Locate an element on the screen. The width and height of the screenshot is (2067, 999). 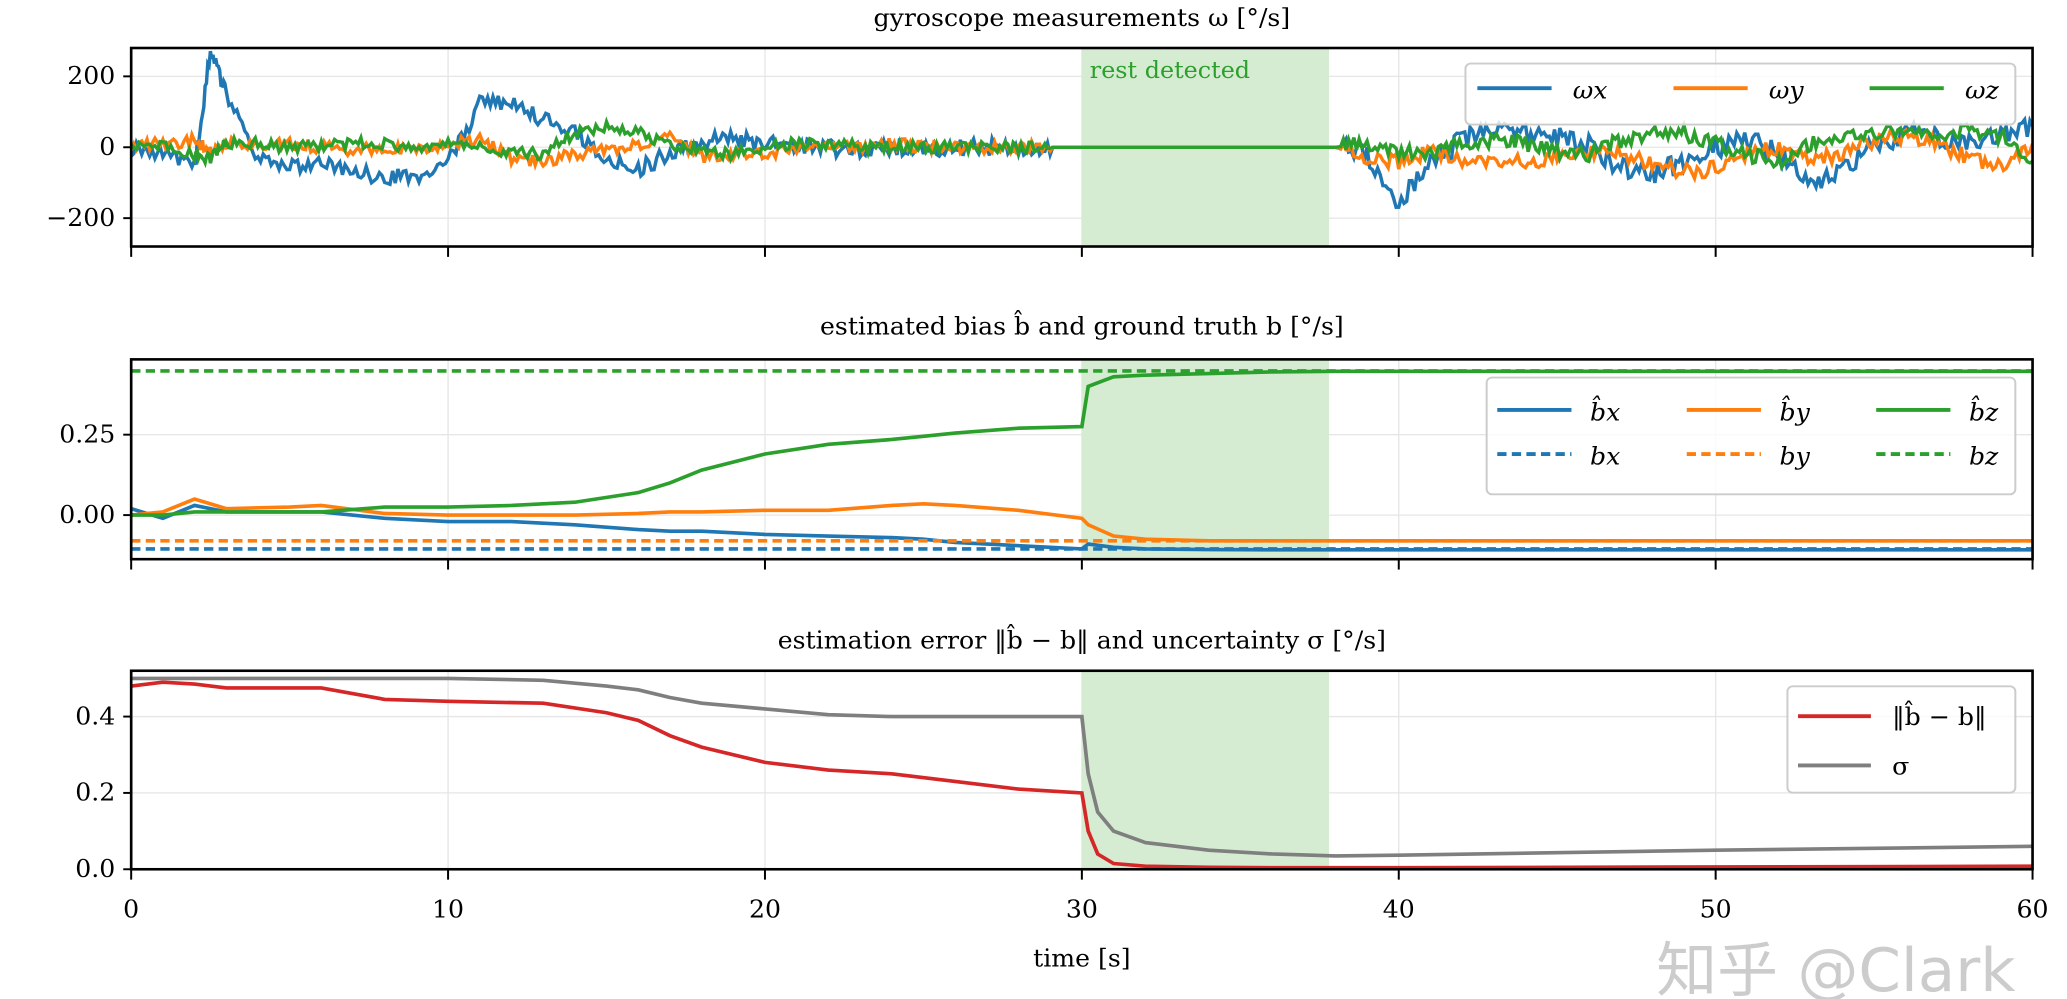
legend-label: ‖b̂ − b‖ is located at coordinates (1939, 716).